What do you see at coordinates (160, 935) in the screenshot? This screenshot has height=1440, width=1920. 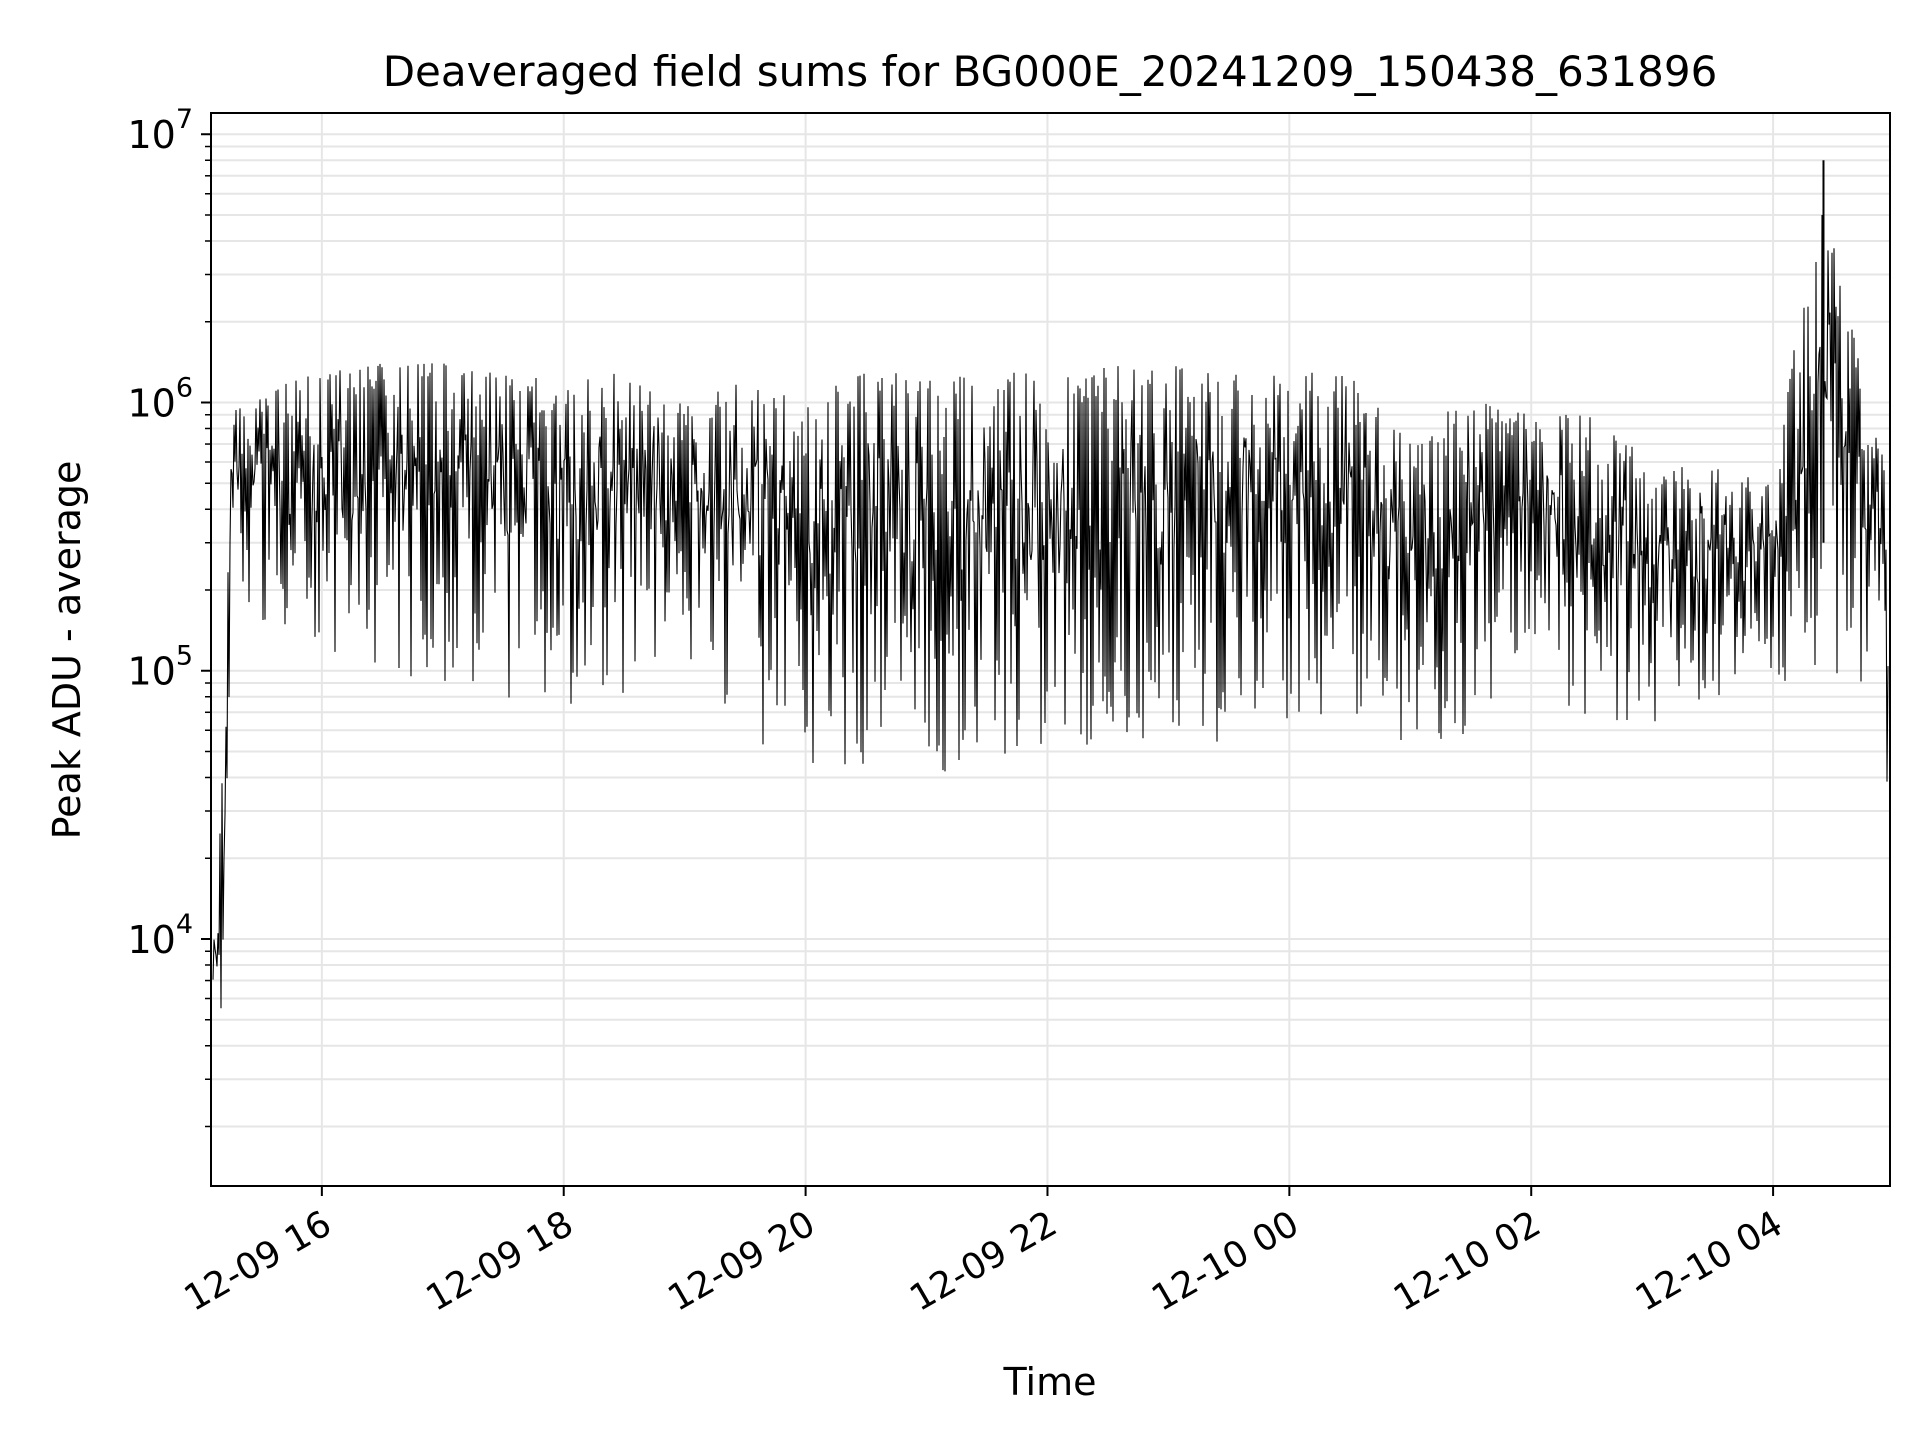 I see `y-tick-label: 10⁴` at bounding box center [160, 935].